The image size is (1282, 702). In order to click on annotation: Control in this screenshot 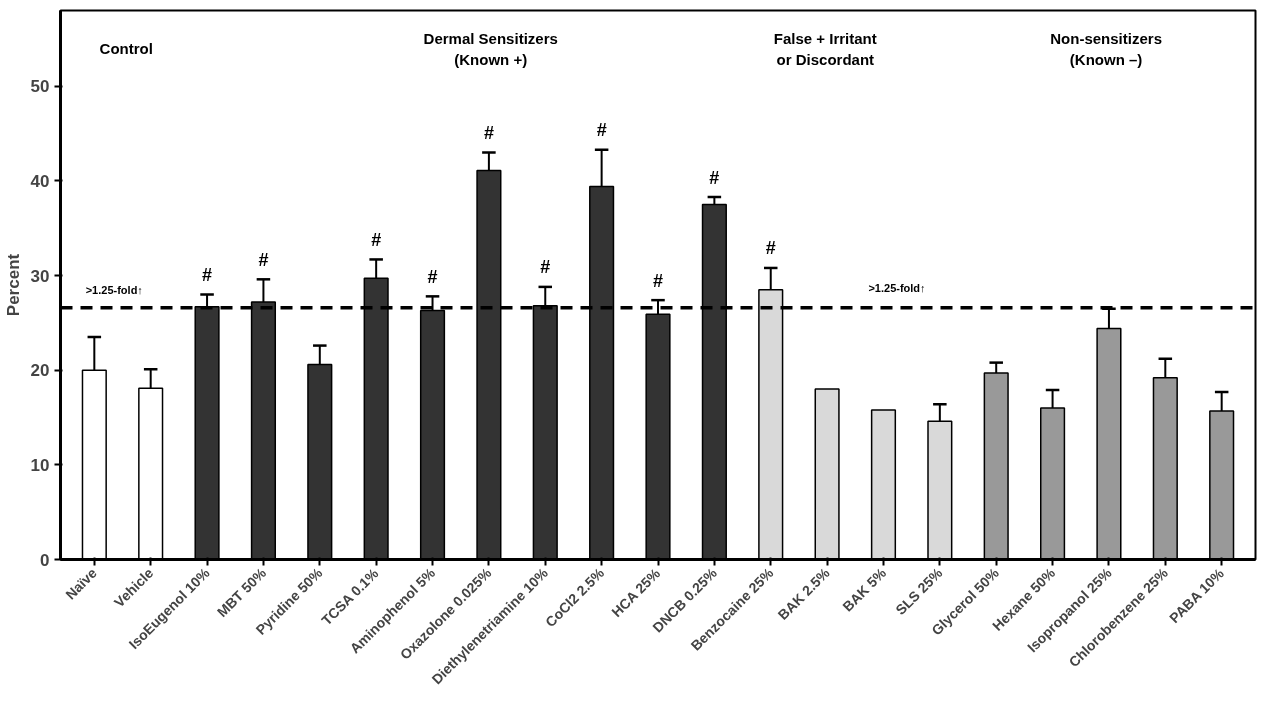, I will do `click(126, 49)`.